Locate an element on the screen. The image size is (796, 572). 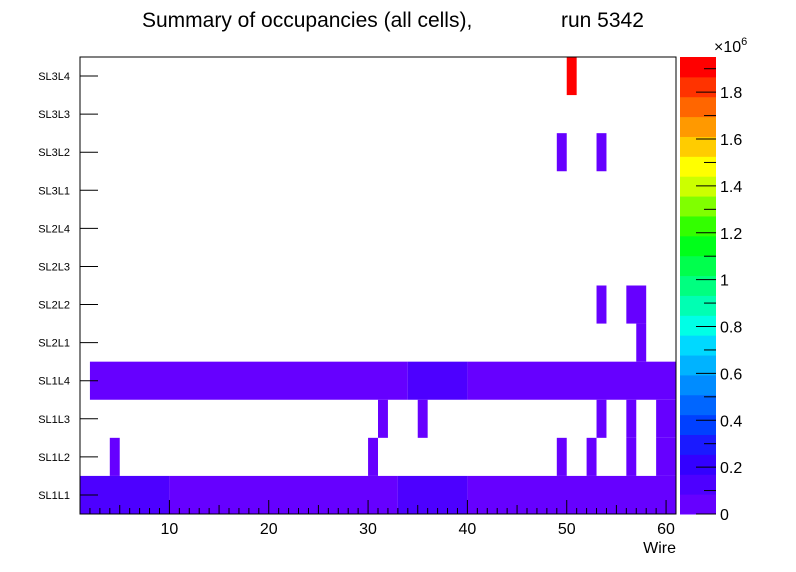
z-tick-label: 1.4 is located at coordinates (731, 187).